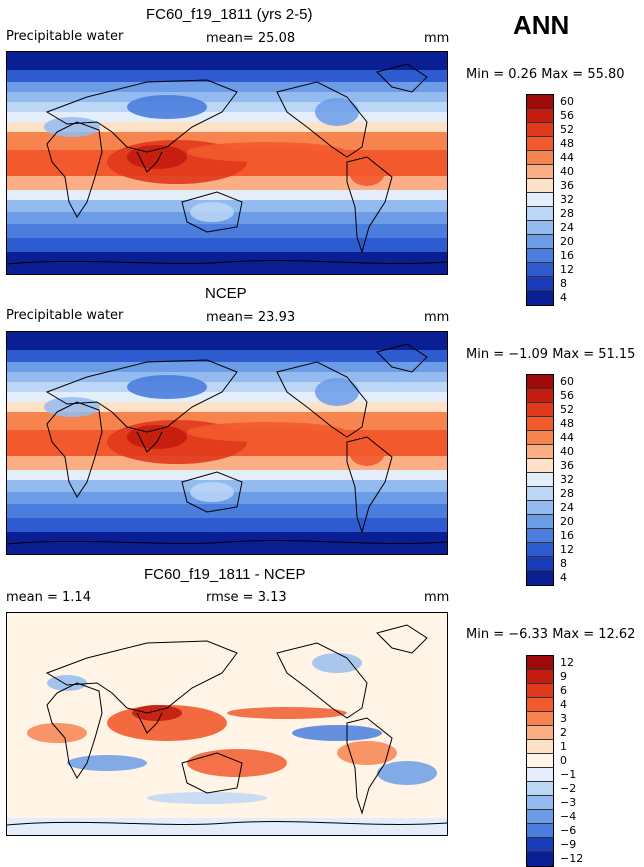 This screenshot has height=867, width=644. Describe the element at coordinates (157, 437) in the screenshot. I see `warm-pool-core` at that location.